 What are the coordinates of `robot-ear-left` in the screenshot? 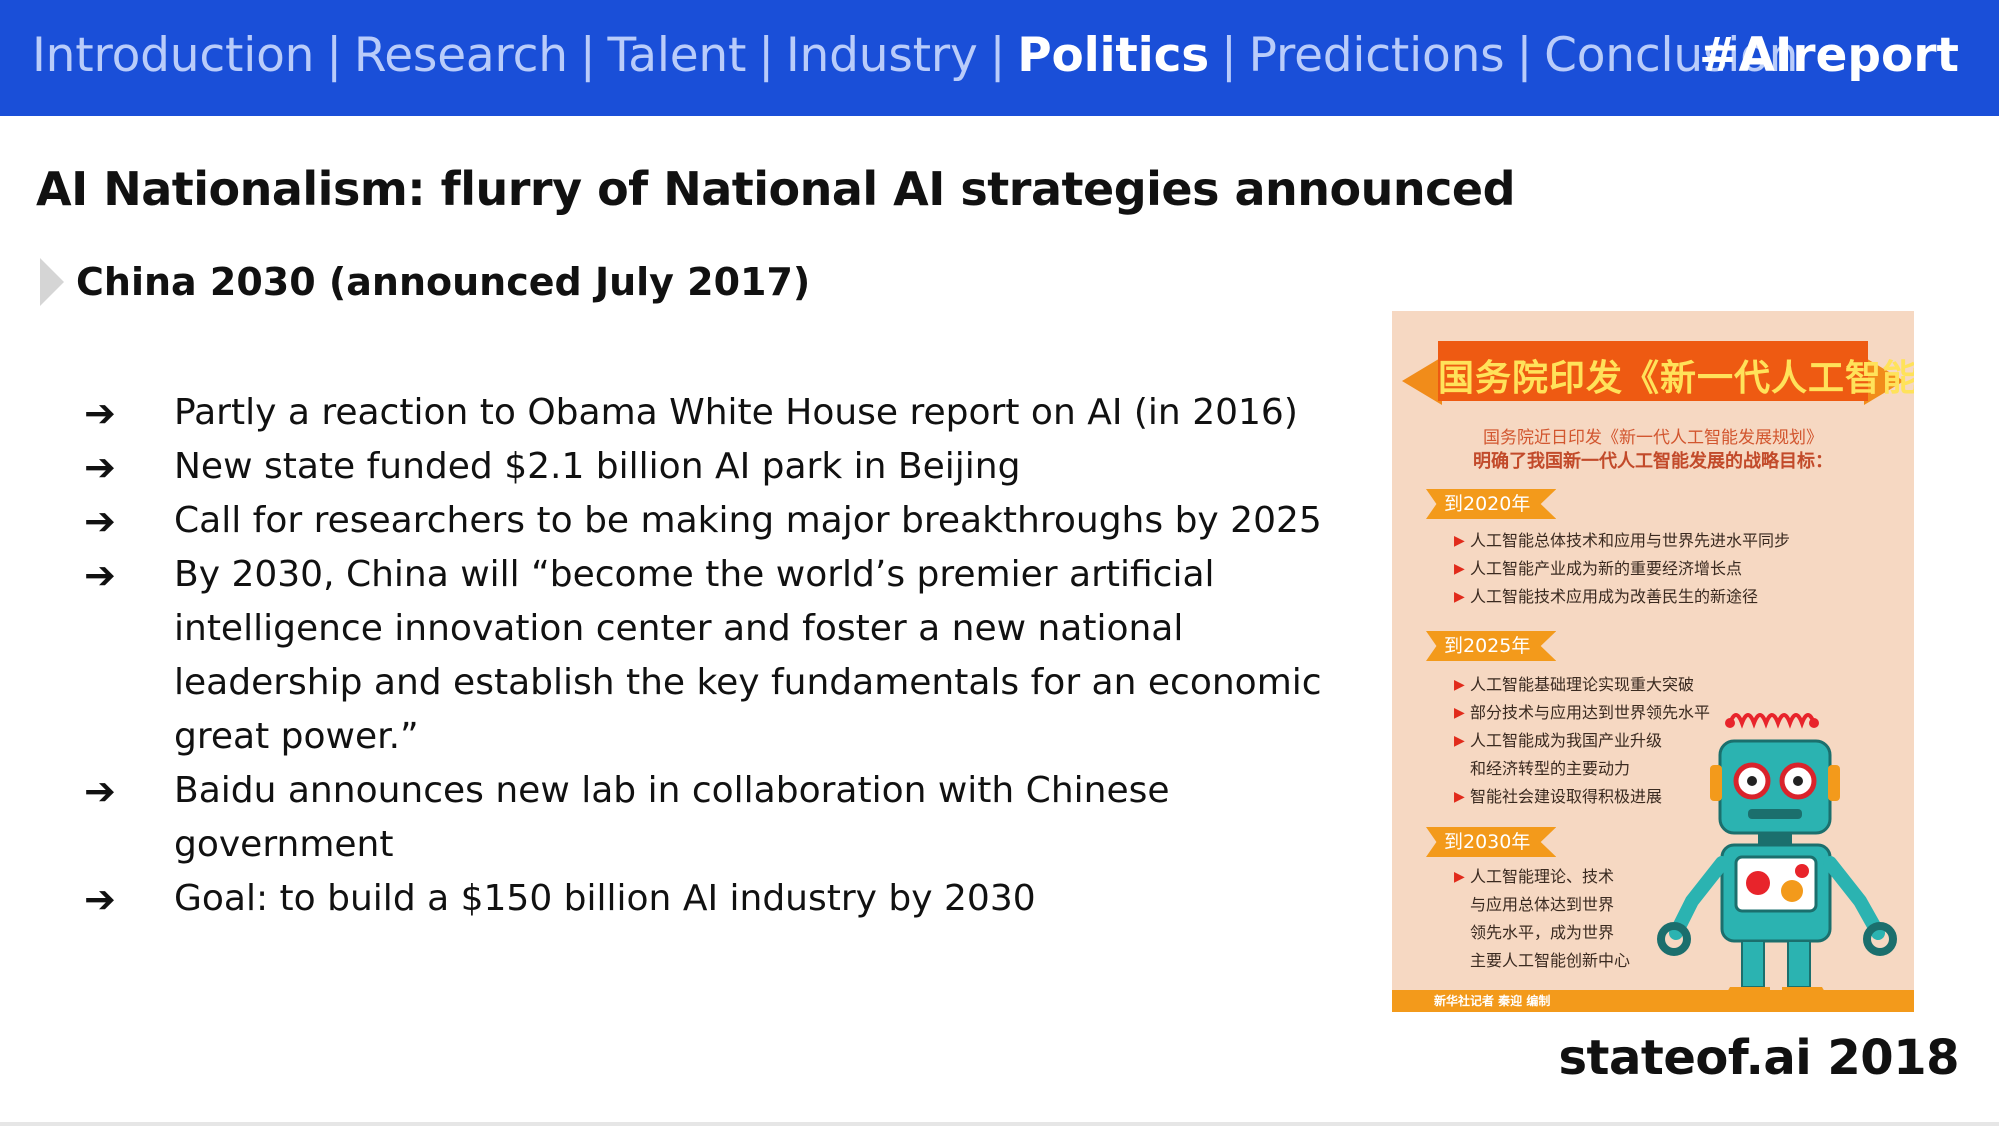 It's located at (1716, 783).